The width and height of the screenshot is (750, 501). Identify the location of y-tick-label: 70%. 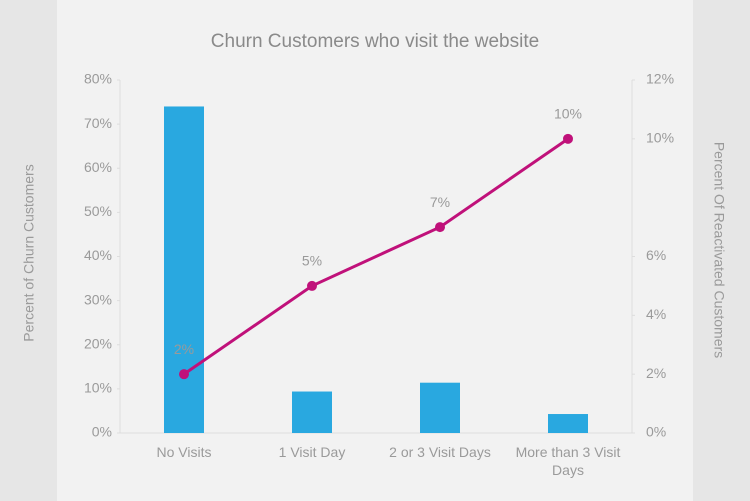
(98, 123).